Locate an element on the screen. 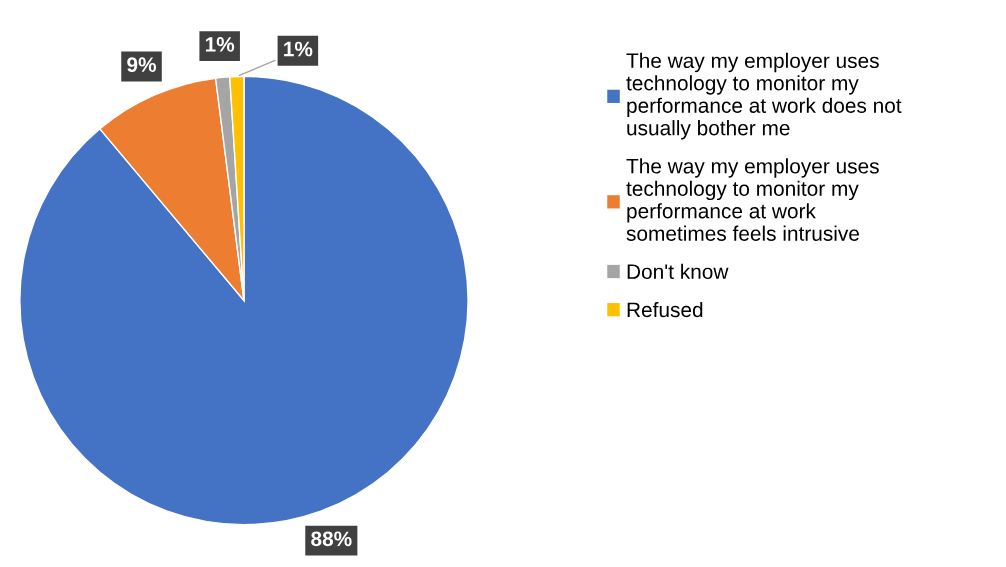 This screenshot has height=567, width=1006. data-label: 88% is located at coordinates (331, 539).